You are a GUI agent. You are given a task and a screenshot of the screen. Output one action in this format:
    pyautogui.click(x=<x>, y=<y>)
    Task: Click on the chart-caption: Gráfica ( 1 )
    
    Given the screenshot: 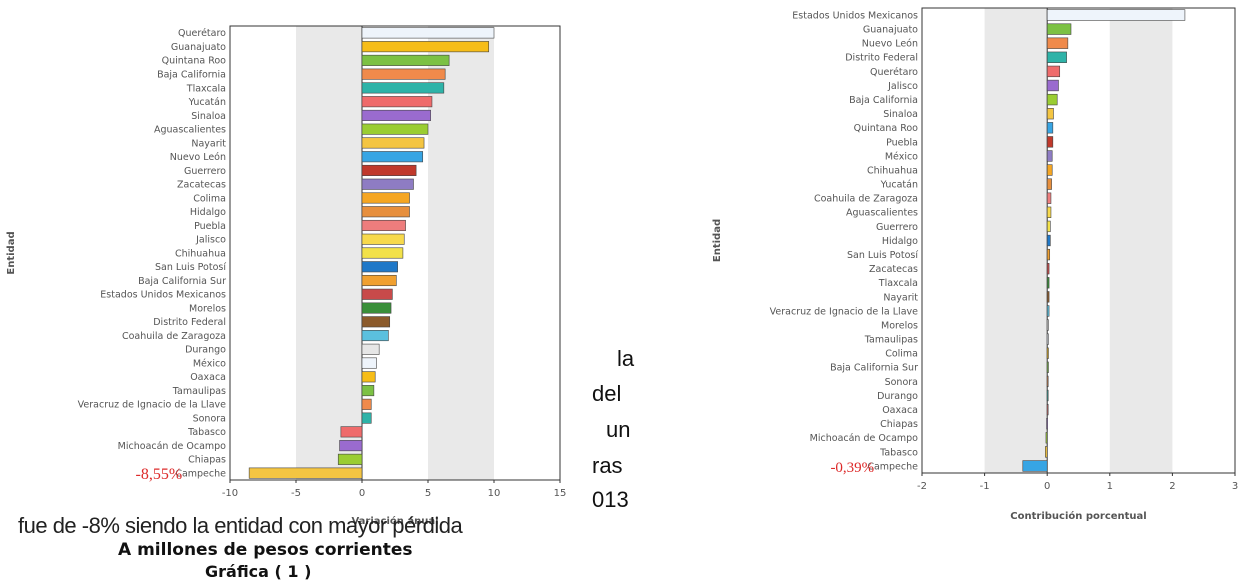 What is the action you would take?
    pyautogui.click(x=258, y=571)
    